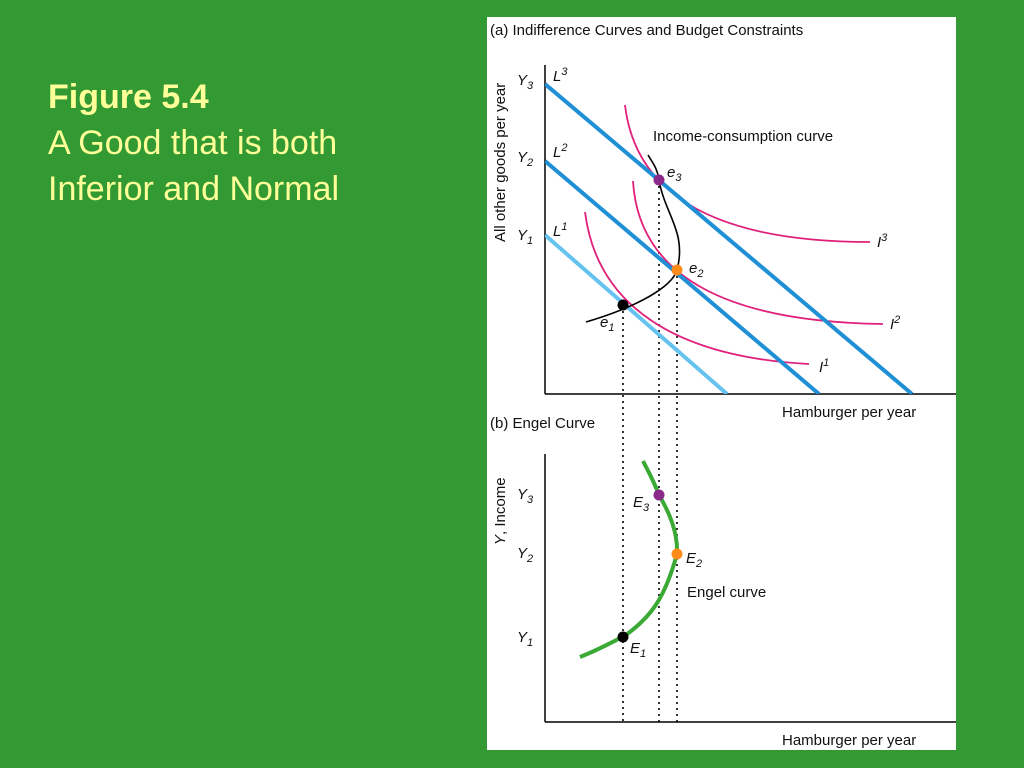 This screenshot has width=1024, height=768. Describe the element at coordinates (525, 82) in the screenshot. I see `label-y3-a: Y3` at that location.